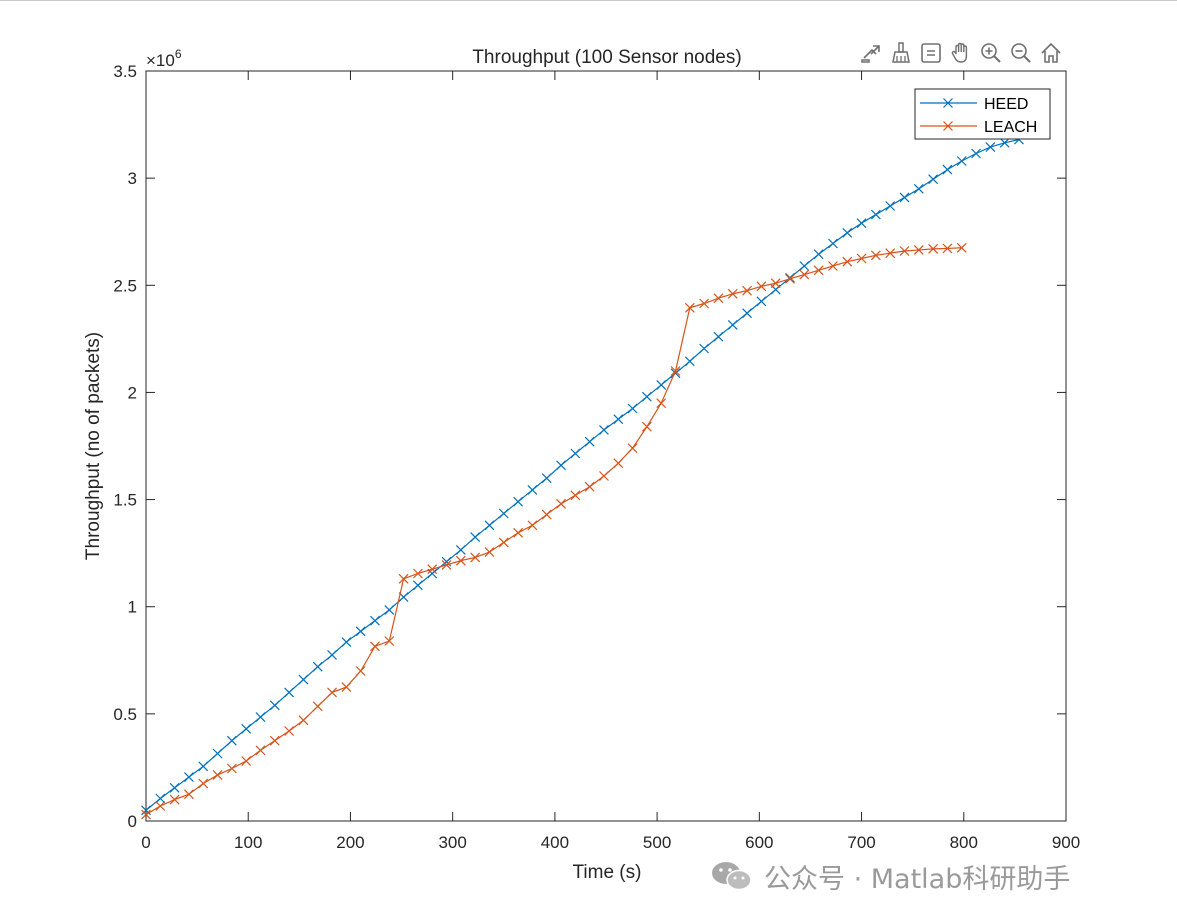 Image resolution: width=1177 pixels, height=921 pixels. What do you see at coordinates (978, 127) in the screenshot?
I see `legend-entry-leach: LEACH` at bounding box center [978, 127].